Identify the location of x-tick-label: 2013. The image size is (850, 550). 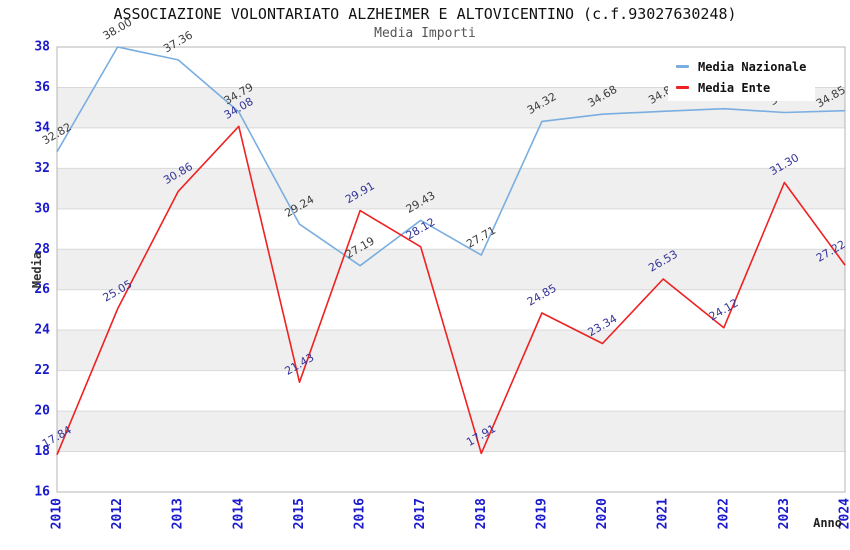
(178, 513).